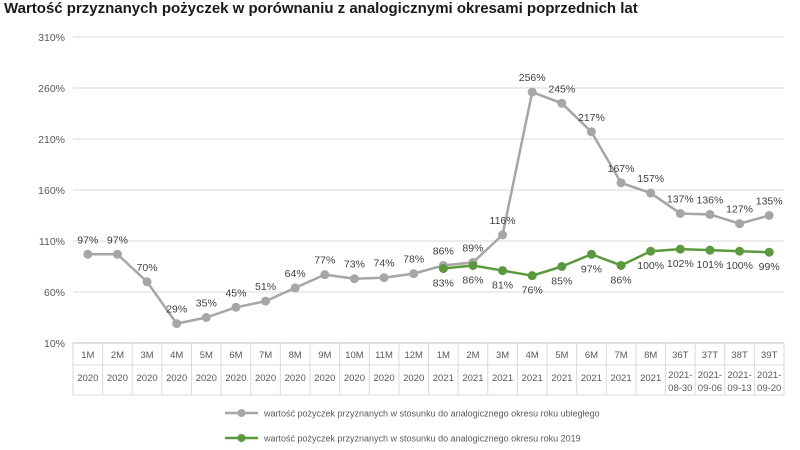 The image size is (800, 450). I want to click on data-label-series-1: 74%, so click(384, 264).